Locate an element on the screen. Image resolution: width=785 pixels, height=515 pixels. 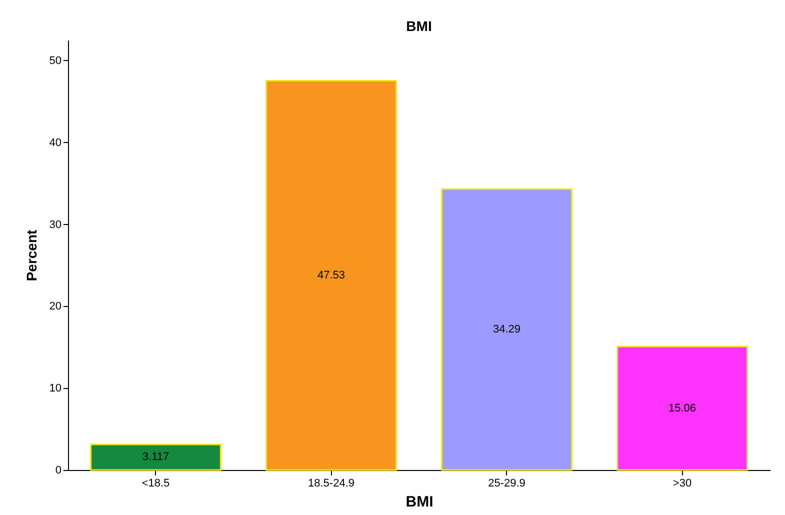
y-tick-label: 10 is located at coordinates (55, 388).